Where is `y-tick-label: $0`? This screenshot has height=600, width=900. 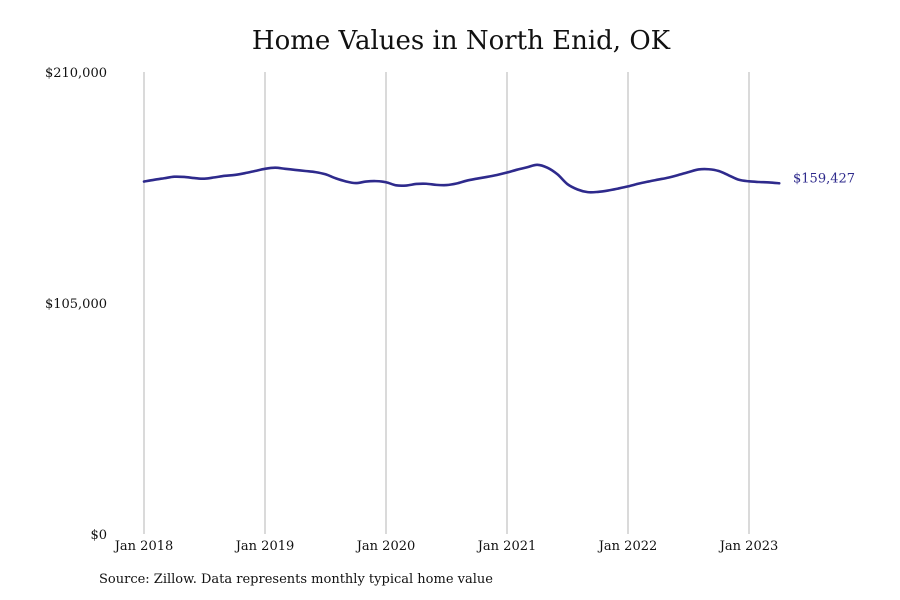
y-tick-label: $0 is located at coordinates (98, 535).